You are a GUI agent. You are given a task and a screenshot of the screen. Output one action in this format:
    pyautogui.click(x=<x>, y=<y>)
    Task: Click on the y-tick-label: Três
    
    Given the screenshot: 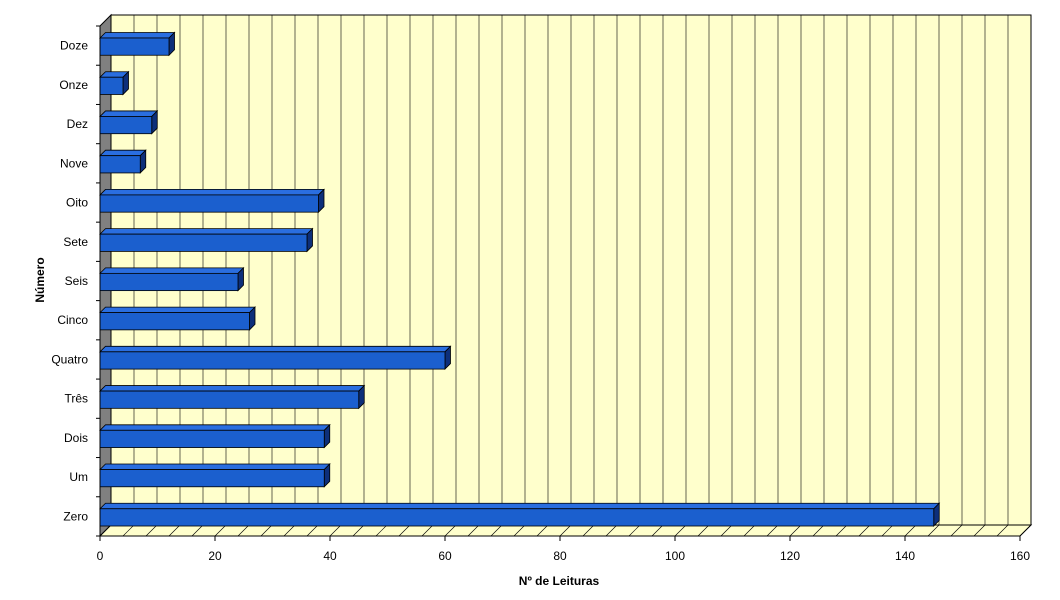 What is the action you would take?
    pyautogui.click(x=76, y=399)
    